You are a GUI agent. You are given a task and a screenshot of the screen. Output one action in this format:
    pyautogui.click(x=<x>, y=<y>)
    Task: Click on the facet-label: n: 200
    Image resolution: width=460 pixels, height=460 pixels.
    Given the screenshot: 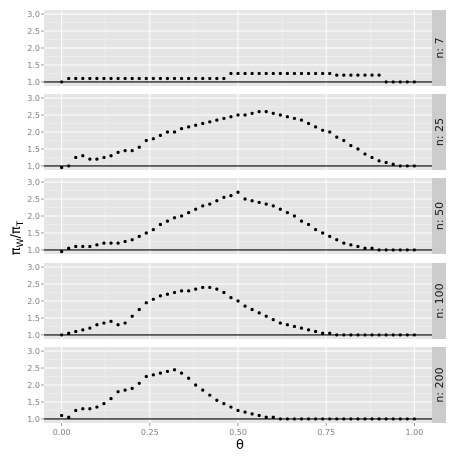 What is the action you would take?
    pyautogui.click(x=439, y=384)
    